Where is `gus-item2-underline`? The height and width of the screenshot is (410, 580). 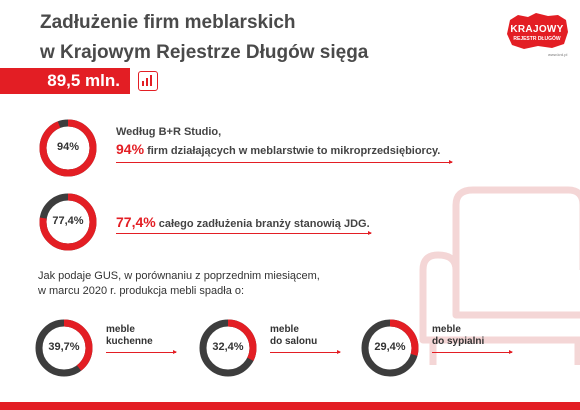
gus-item2-underline is located at coordinates (305, 352).